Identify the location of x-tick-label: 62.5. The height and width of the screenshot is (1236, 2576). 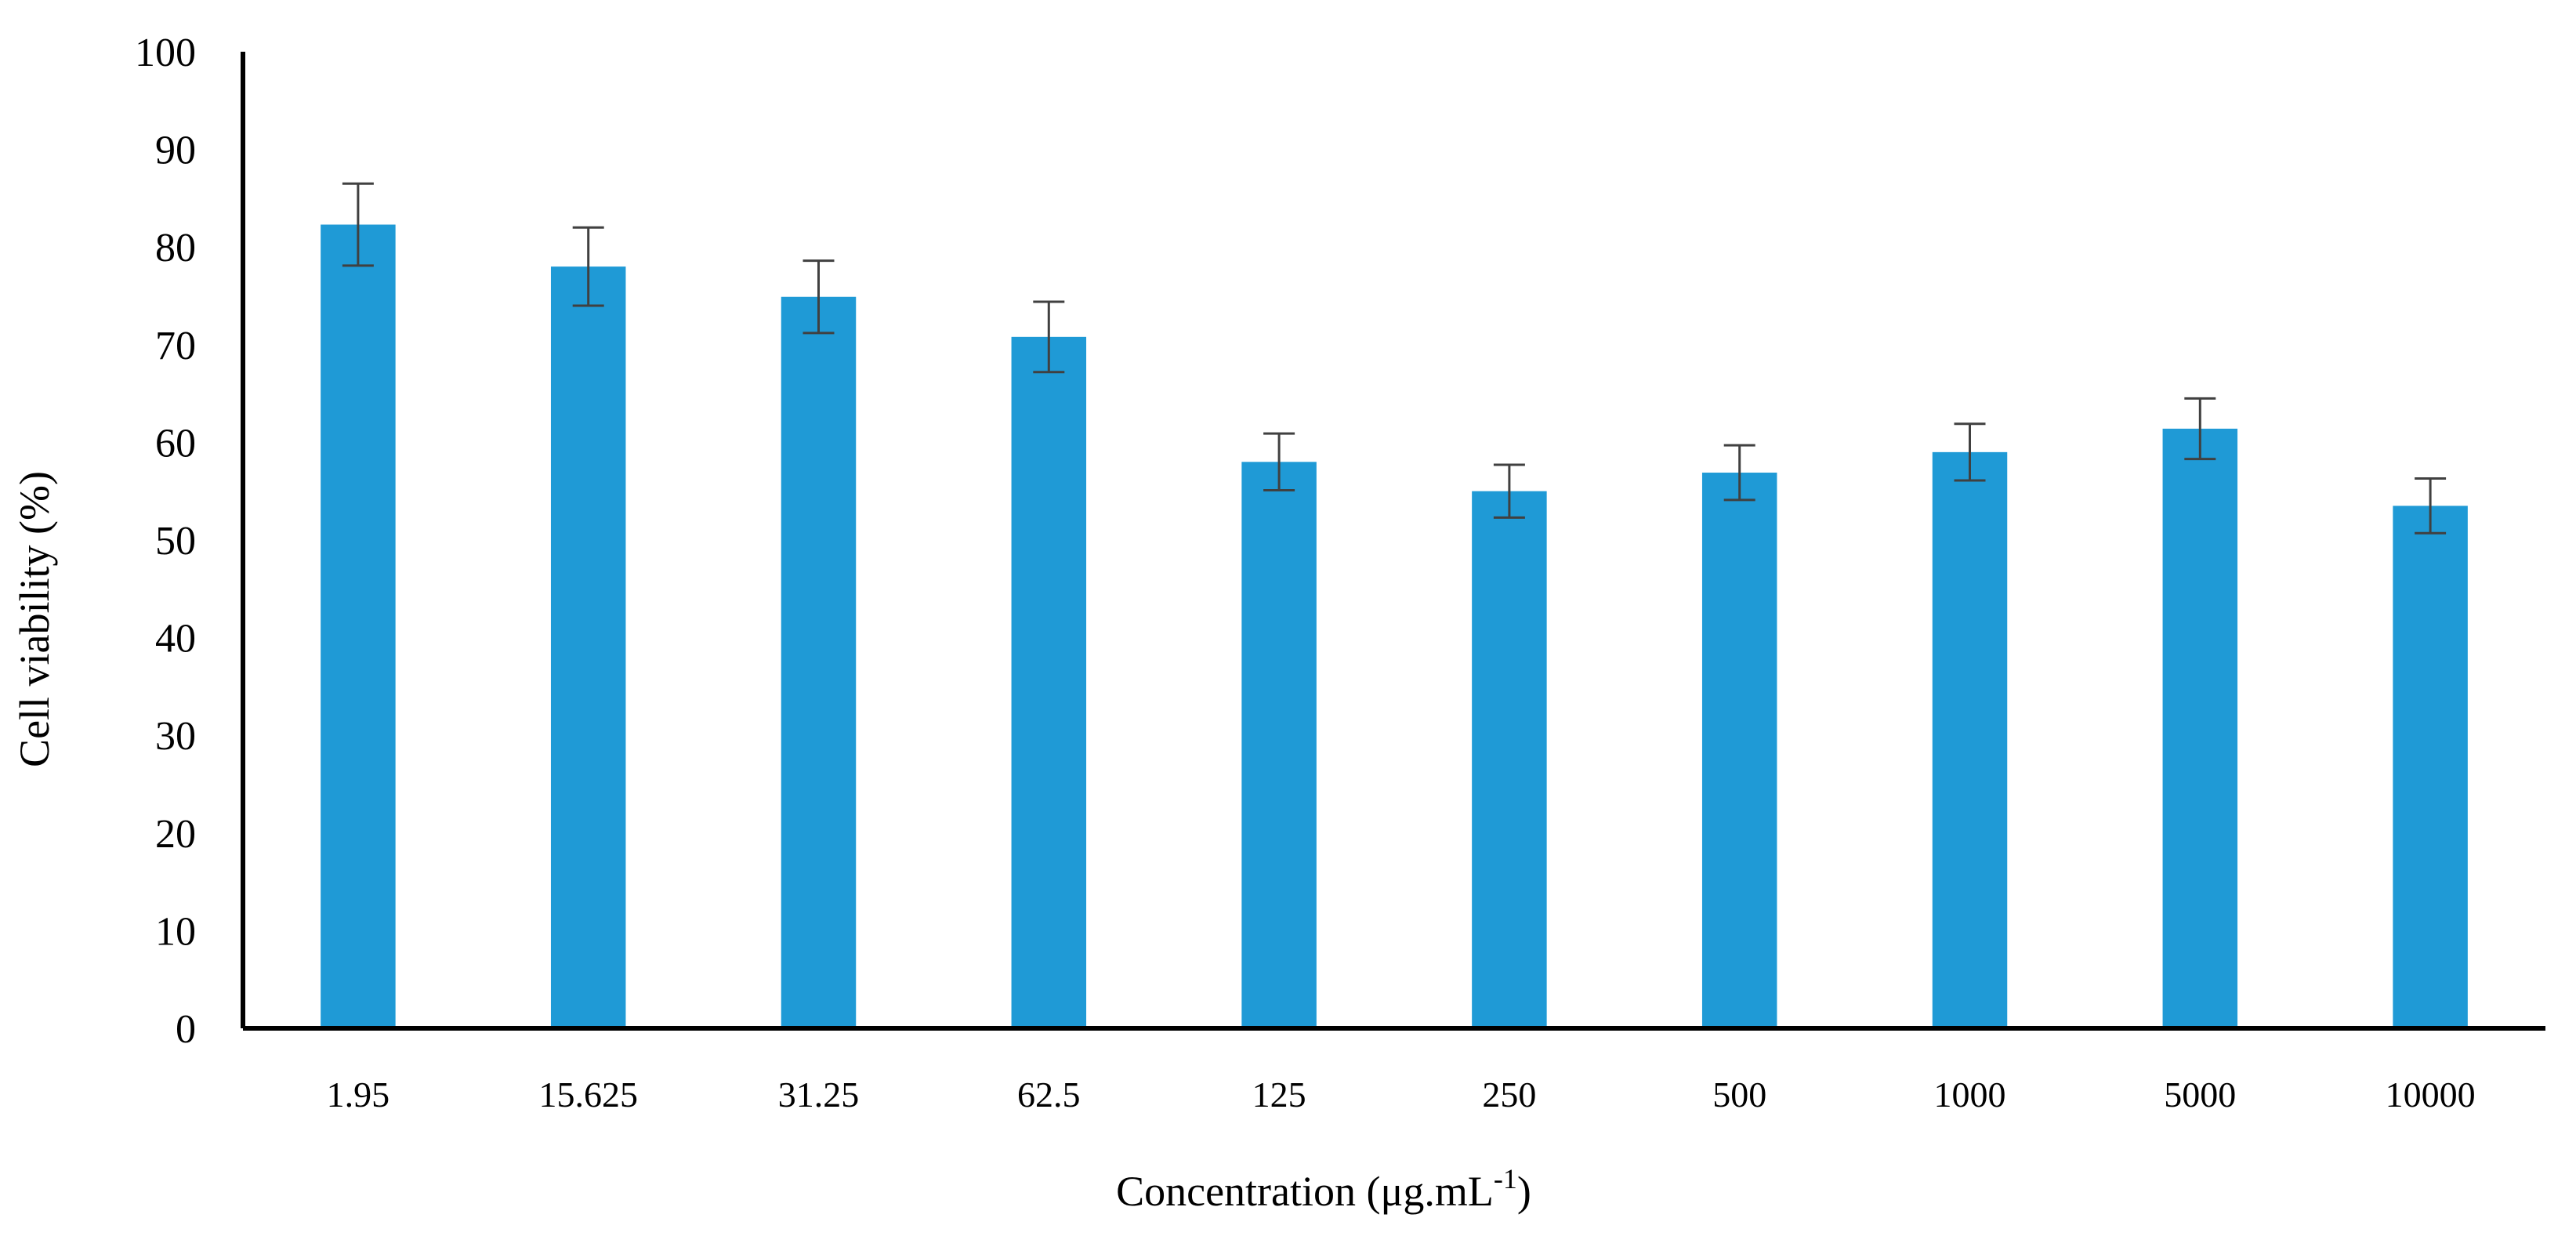
(1049, 1095).